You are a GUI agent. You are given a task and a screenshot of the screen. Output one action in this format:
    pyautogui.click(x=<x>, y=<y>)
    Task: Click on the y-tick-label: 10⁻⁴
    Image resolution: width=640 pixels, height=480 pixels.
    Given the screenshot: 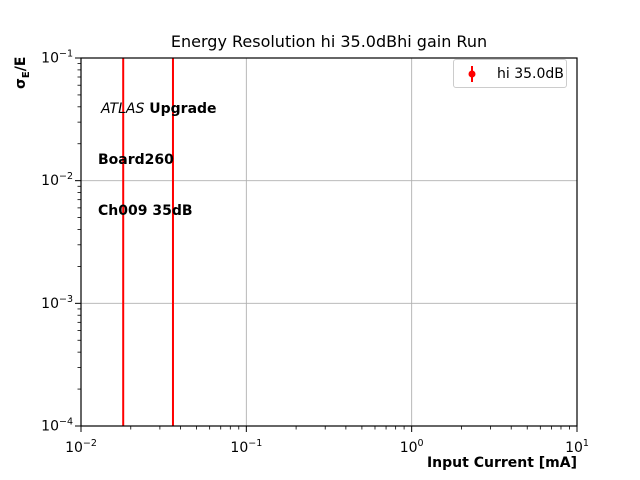 What is the action you would take?
    pyautogui.click(x=57, y=426)
    